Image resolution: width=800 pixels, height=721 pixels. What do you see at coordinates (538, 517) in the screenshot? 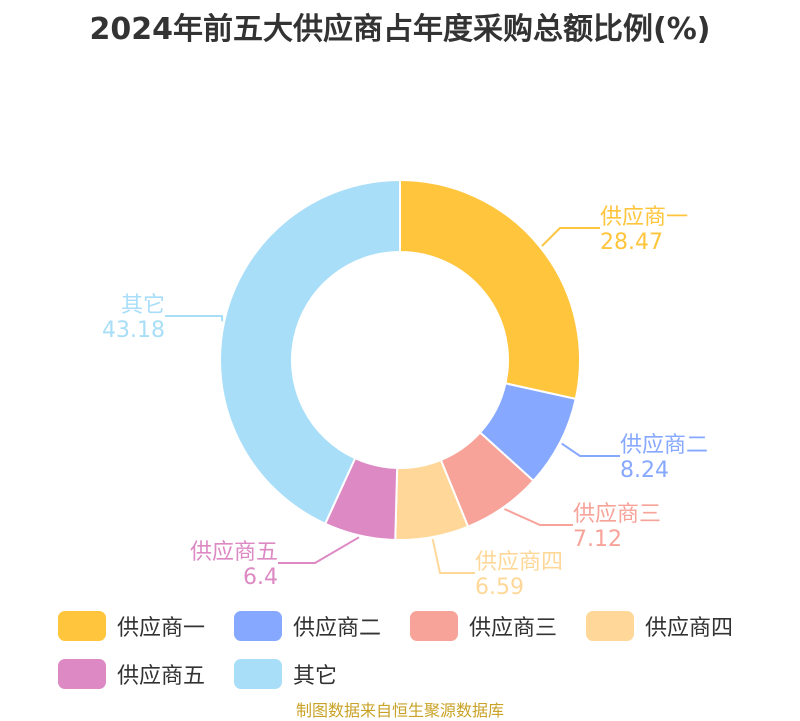
I see `leader-line-供应商三` at bounding box center [538, 517].